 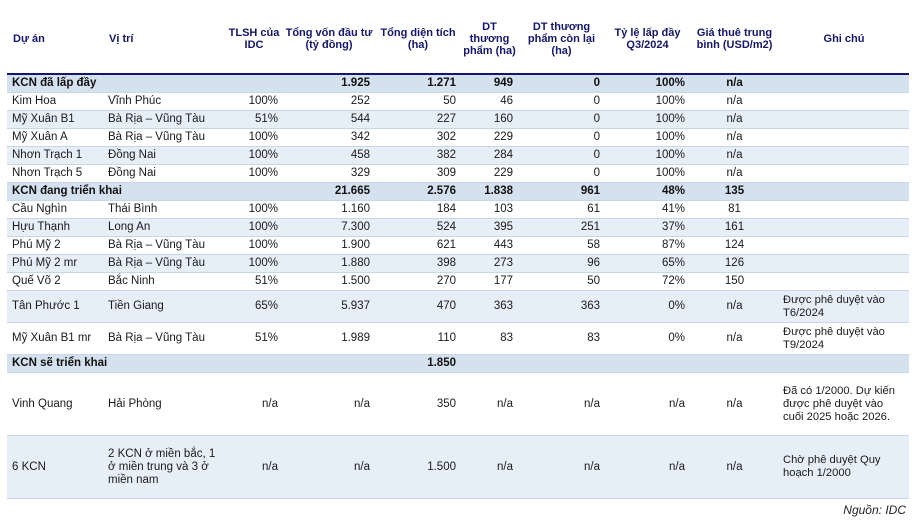 I want to click on investment-cell: 1.500, so click(x=329, y=281).